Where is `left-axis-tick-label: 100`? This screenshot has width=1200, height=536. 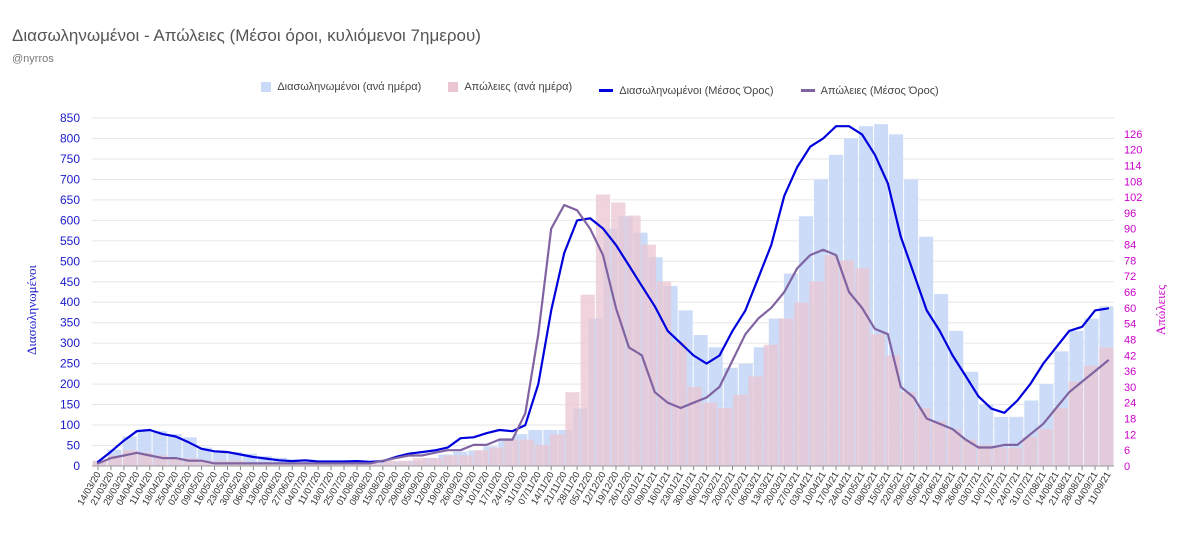 left-axis-tick-label: 100 is located at coordinates (70, 425).